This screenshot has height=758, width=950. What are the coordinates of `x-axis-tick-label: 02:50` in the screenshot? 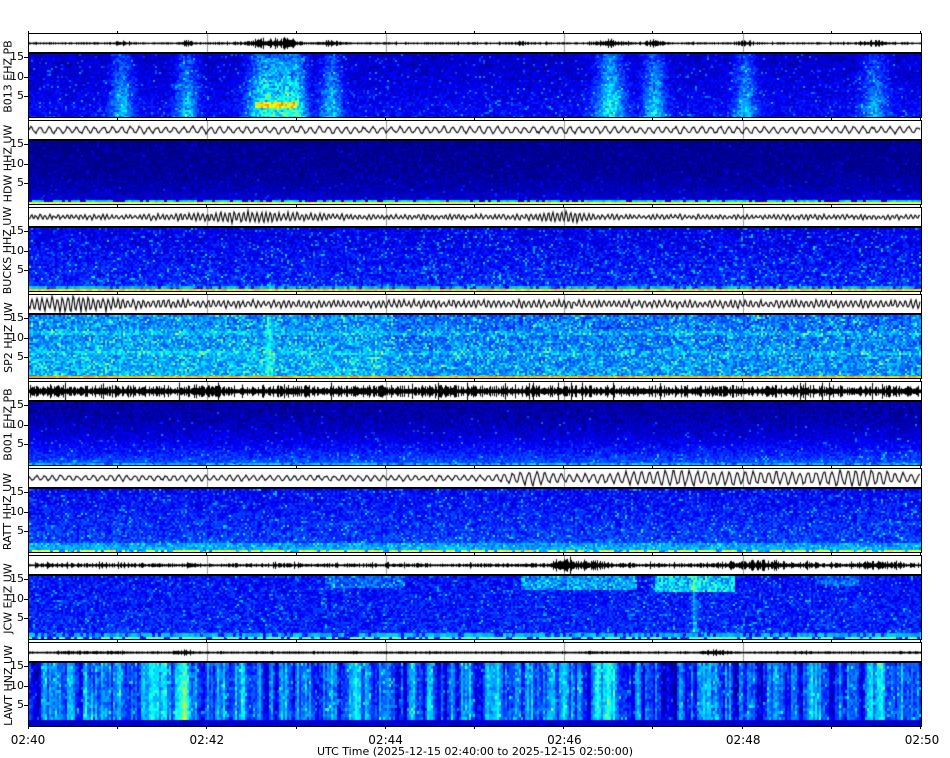 It's located at (922, 740).